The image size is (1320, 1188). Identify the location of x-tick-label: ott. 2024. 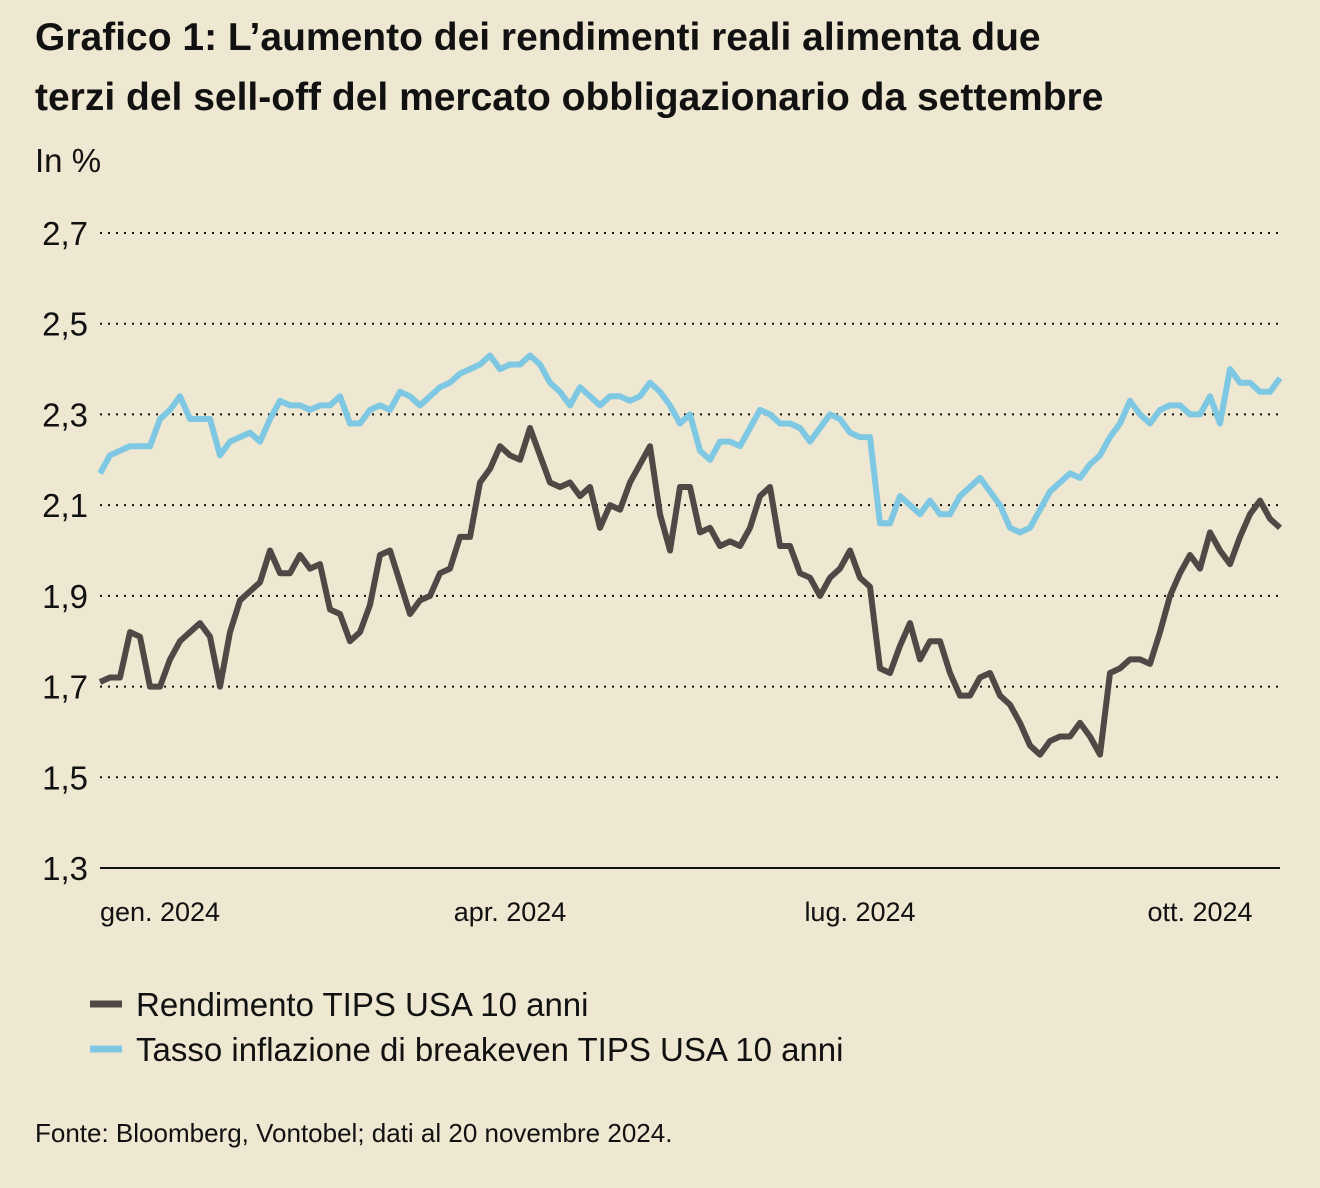
(1199, 912).